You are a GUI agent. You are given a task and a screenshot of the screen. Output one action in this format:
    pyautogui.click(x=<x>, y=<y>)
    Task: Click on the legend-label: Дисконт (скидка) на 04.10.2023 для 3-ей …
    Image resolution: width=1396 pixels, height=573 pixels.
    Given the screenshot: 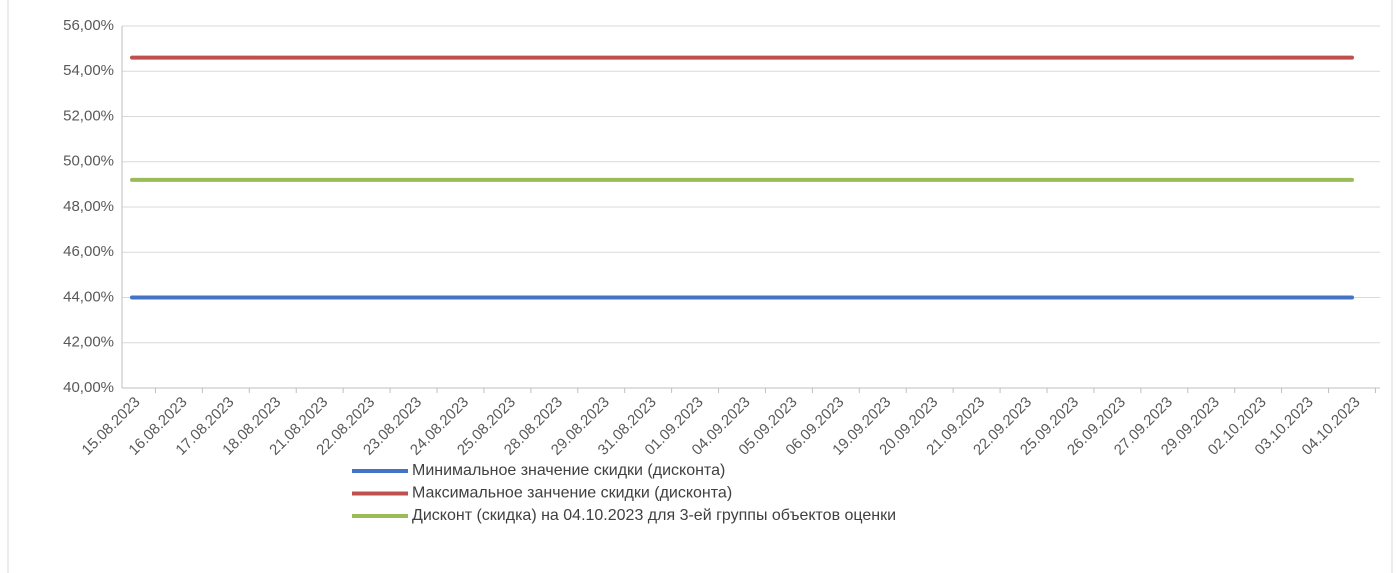 What is the action you would take?
    pyautogui.click(x=654, y=515)
    